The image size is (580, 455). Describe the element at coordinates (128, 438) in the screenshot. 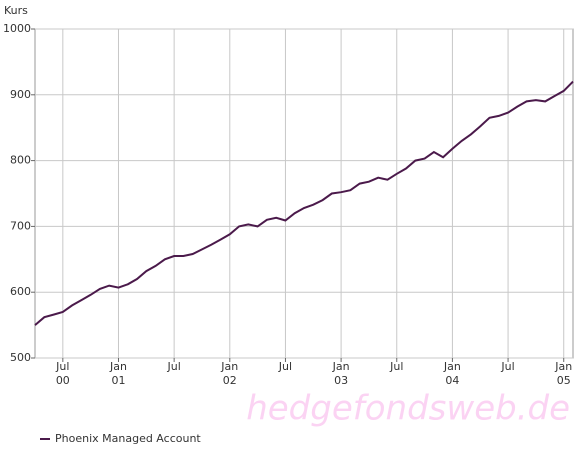

I see `legend-label: Phoenix Managed Account` at that location.